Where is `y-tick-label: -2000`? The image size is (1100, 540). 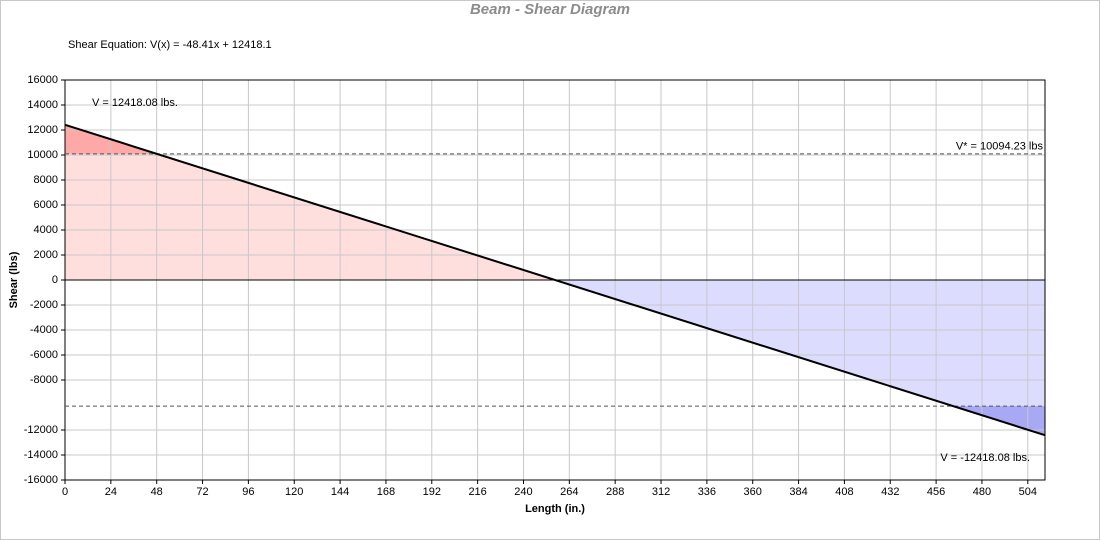
y-tick-label: -2000 is located at coordinates (44, 305).